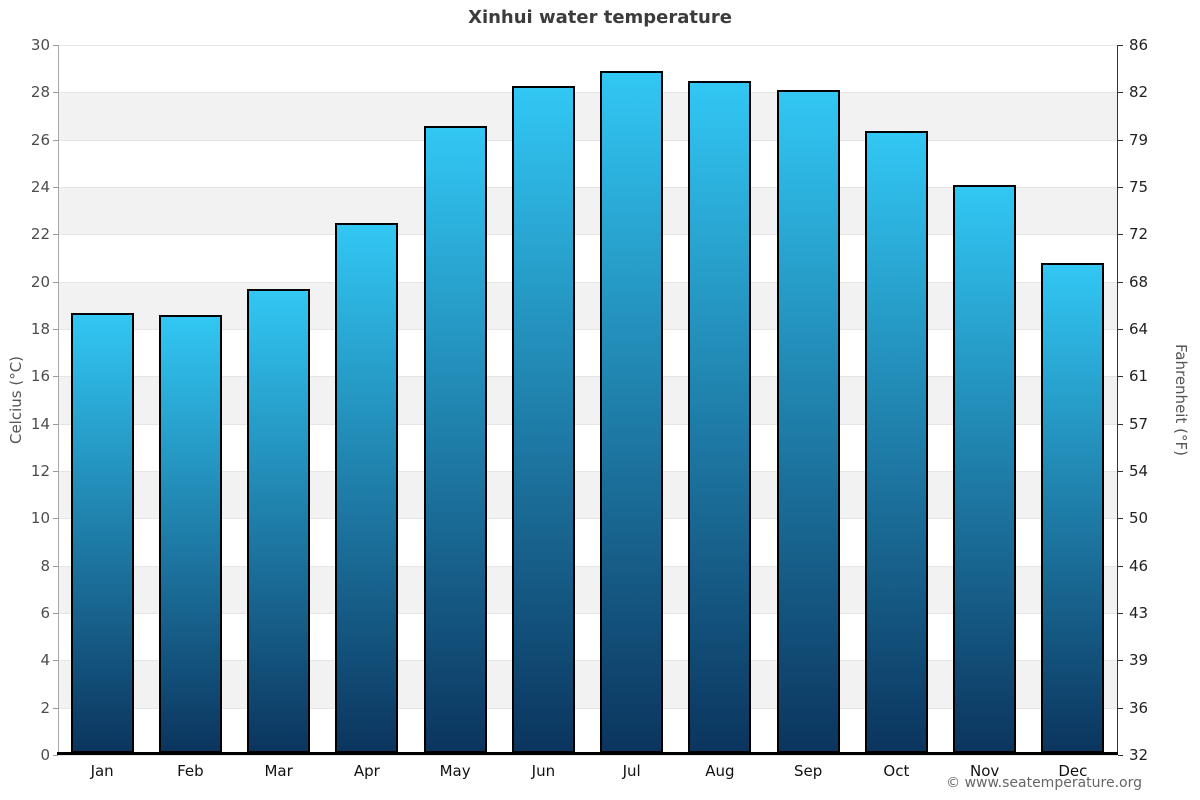 The image size is (1200, 800). Describe the element at coordinates (102, 771) in the screenshot. I see `x-axis-label-jan: Jan` at that location.